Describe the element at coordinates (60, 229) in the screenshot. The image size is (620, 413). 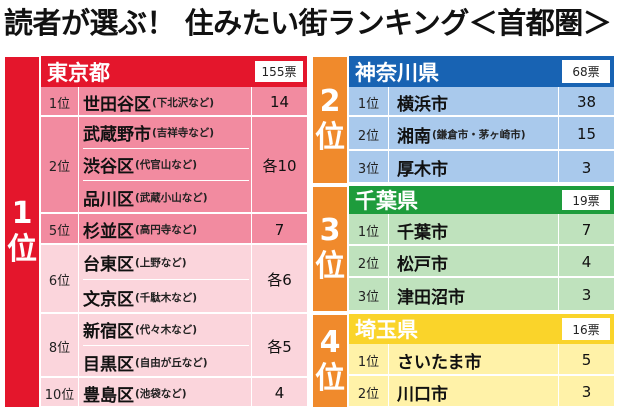
I see `rank-cell: 5位` at that location.